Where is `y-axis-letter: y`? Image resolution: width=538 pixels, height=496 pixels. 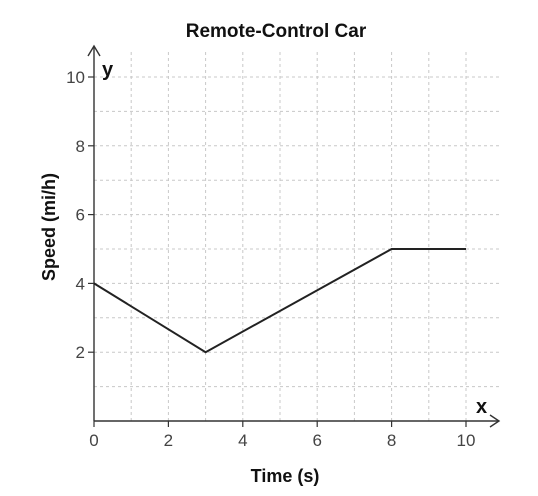
y-axis-letter: y is located at coordinates (108, 70).